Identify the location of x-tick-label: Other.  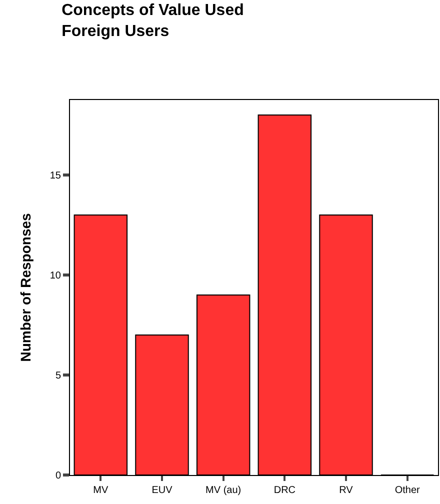
(407, 490).